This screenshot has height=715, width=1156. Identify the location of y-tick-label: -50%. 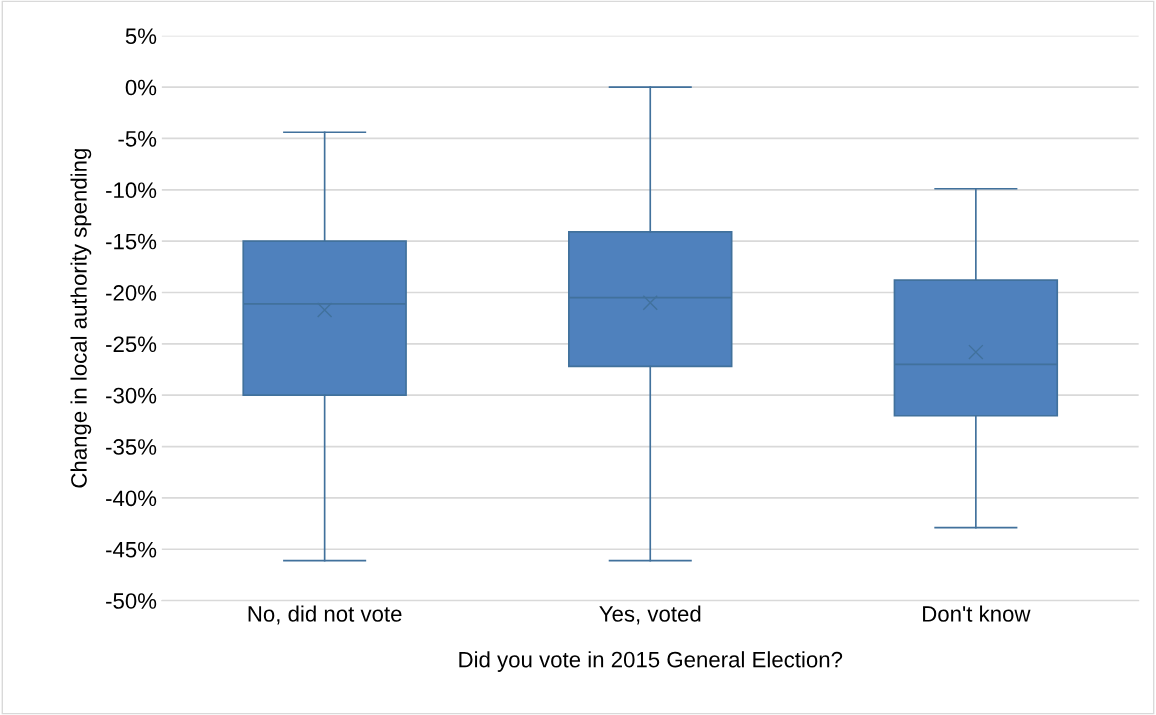
(131, 601).